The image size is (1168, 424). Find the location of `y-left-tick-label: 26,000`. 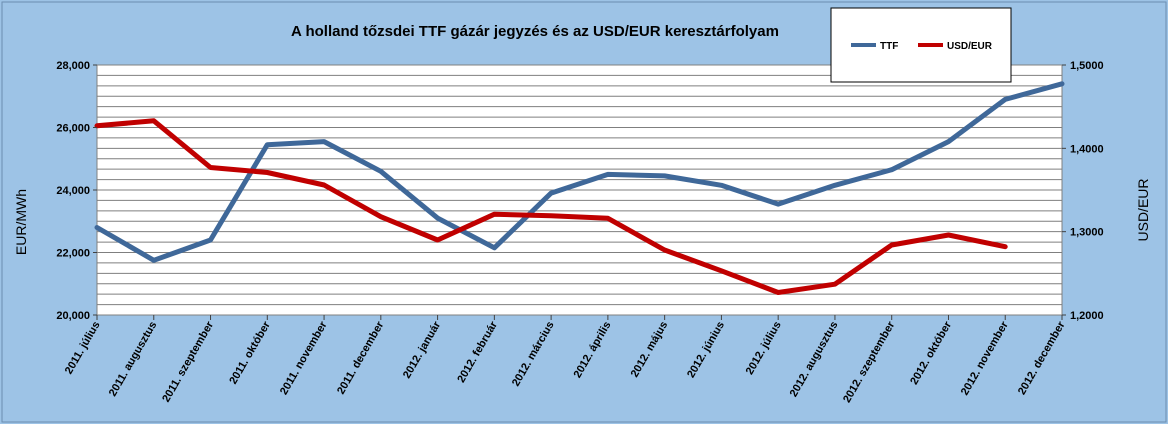

y-left-tick-label: 26,000 is located at coordinates (73, 129).